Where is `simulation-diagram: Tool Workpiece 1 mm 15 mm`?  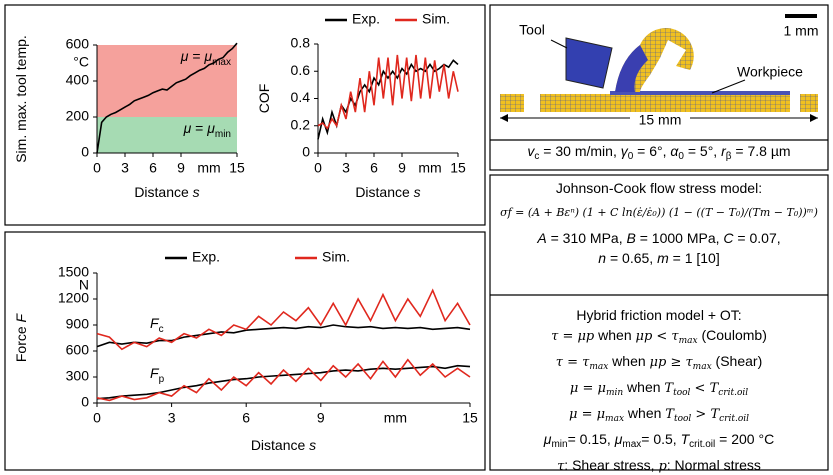 simulation-diagram: Tool Workpiece 1 mm 15 mm is located at coordinates (659, 71).